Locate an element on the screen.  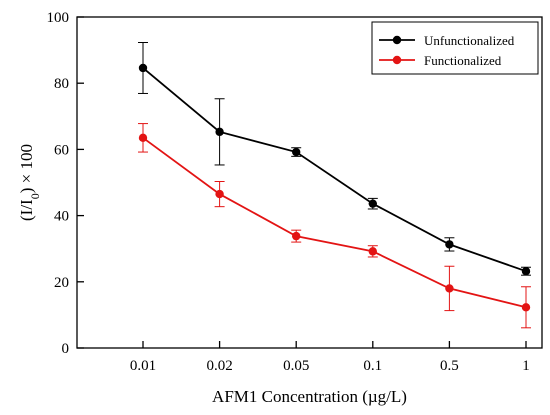
legend-label-functionalized: Functionalized is located at coordinates (463, 60).